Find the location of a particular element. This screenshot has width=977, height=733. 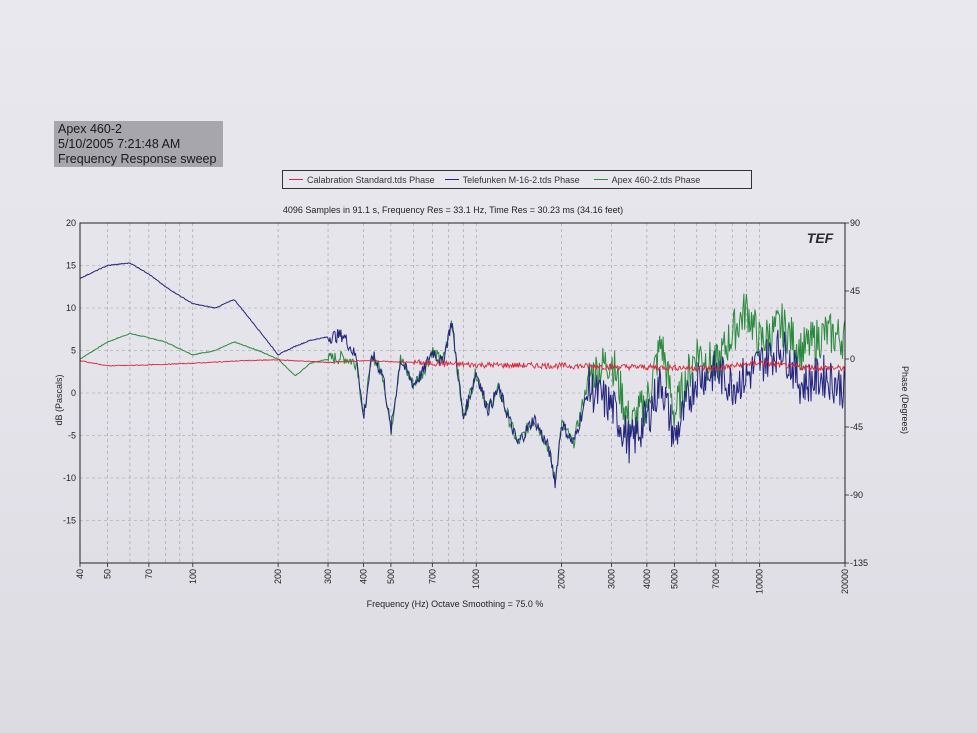

legend-swatch-telefunken is located at coordinates (451, 179).